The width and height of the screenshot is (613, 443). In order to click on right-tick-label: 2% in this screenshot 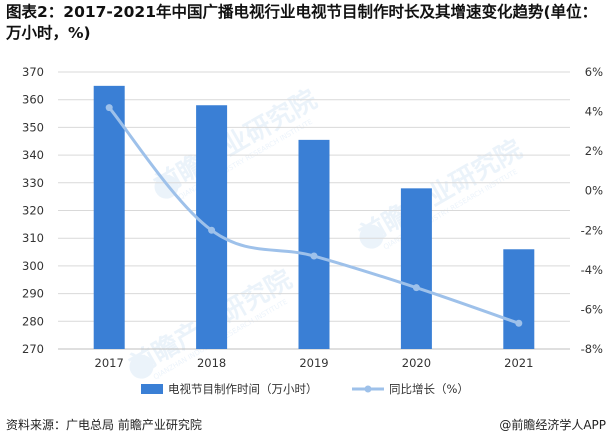, I will do `click(594, 151)`.